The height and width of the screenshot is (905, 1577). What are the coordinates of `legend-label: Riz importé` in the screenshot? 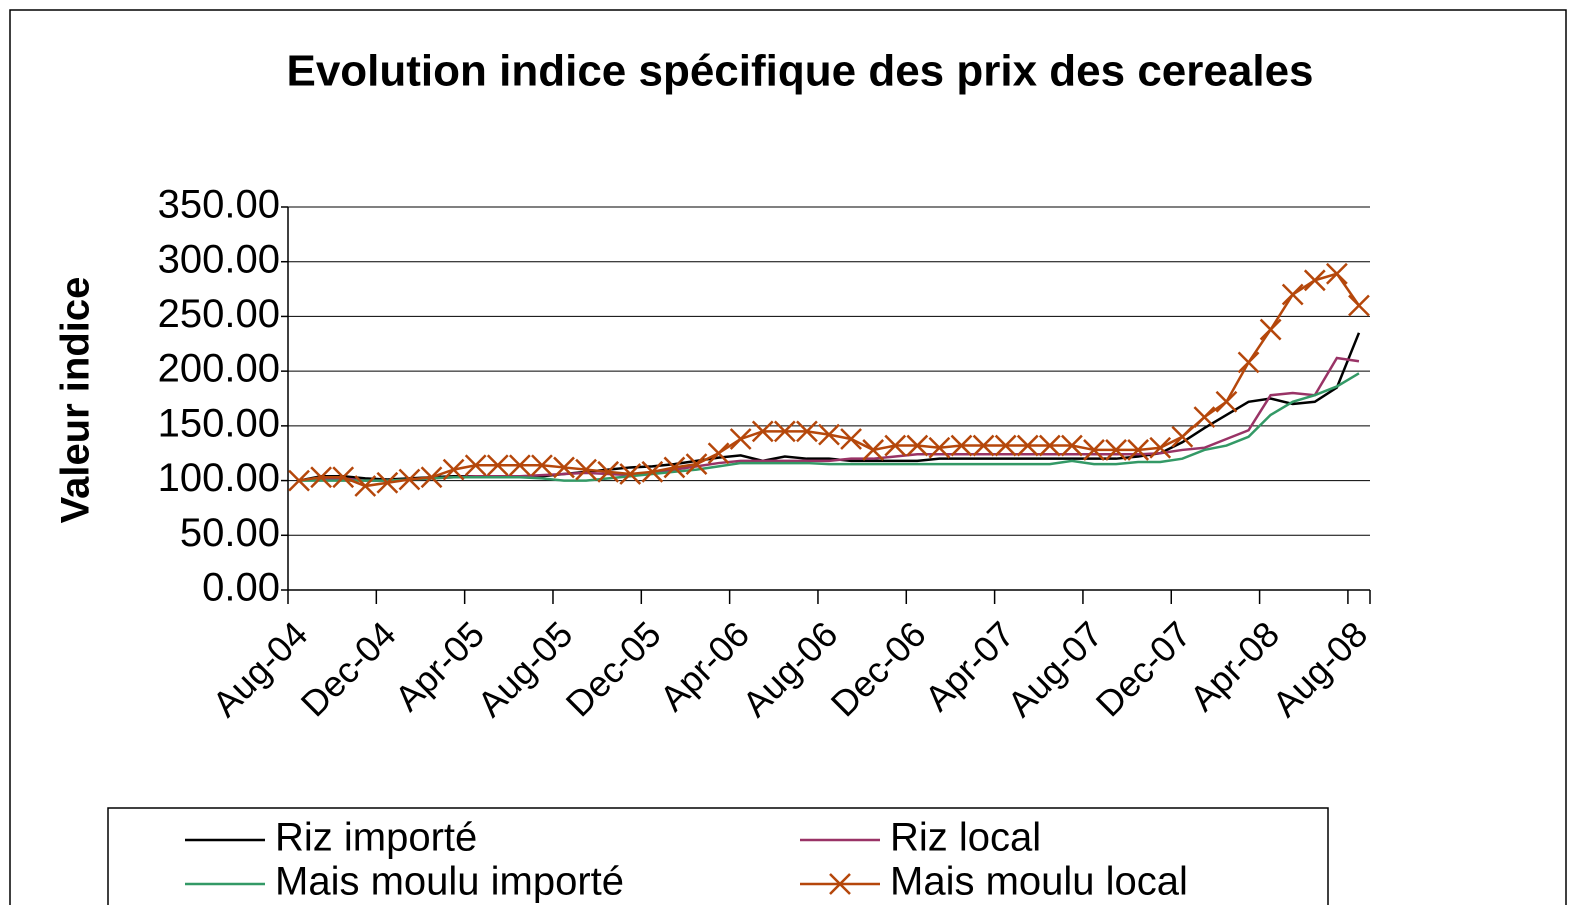 It's located at (376, 838).